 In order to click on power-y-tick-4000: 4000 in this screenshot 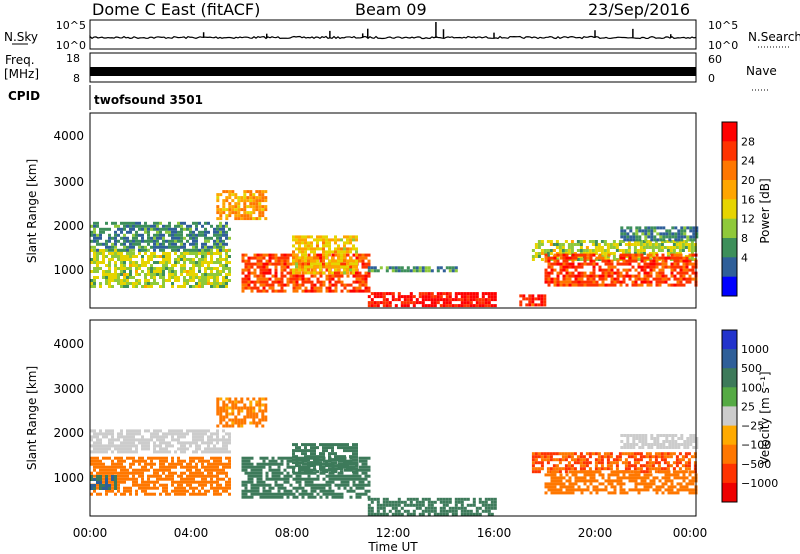, I will do `click(68, 136)`.